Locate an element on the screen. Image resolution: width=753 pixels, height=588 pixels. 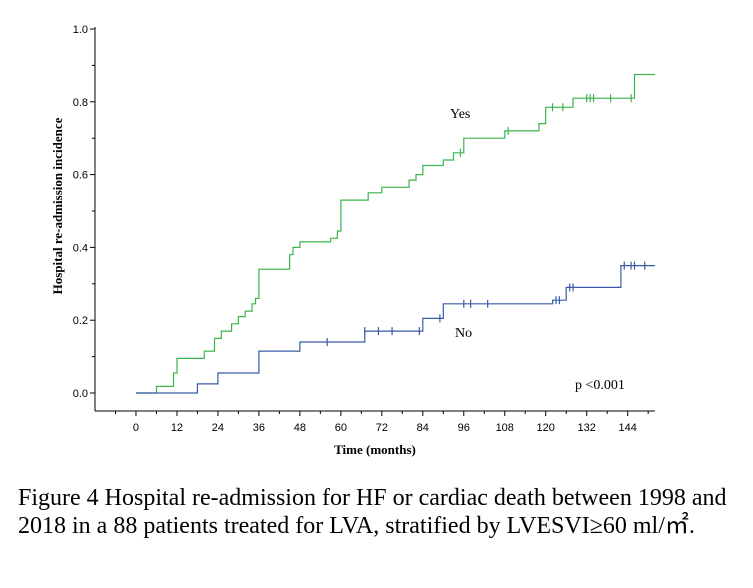
x-tick-label: 12 is located at coordinates (177, 428).